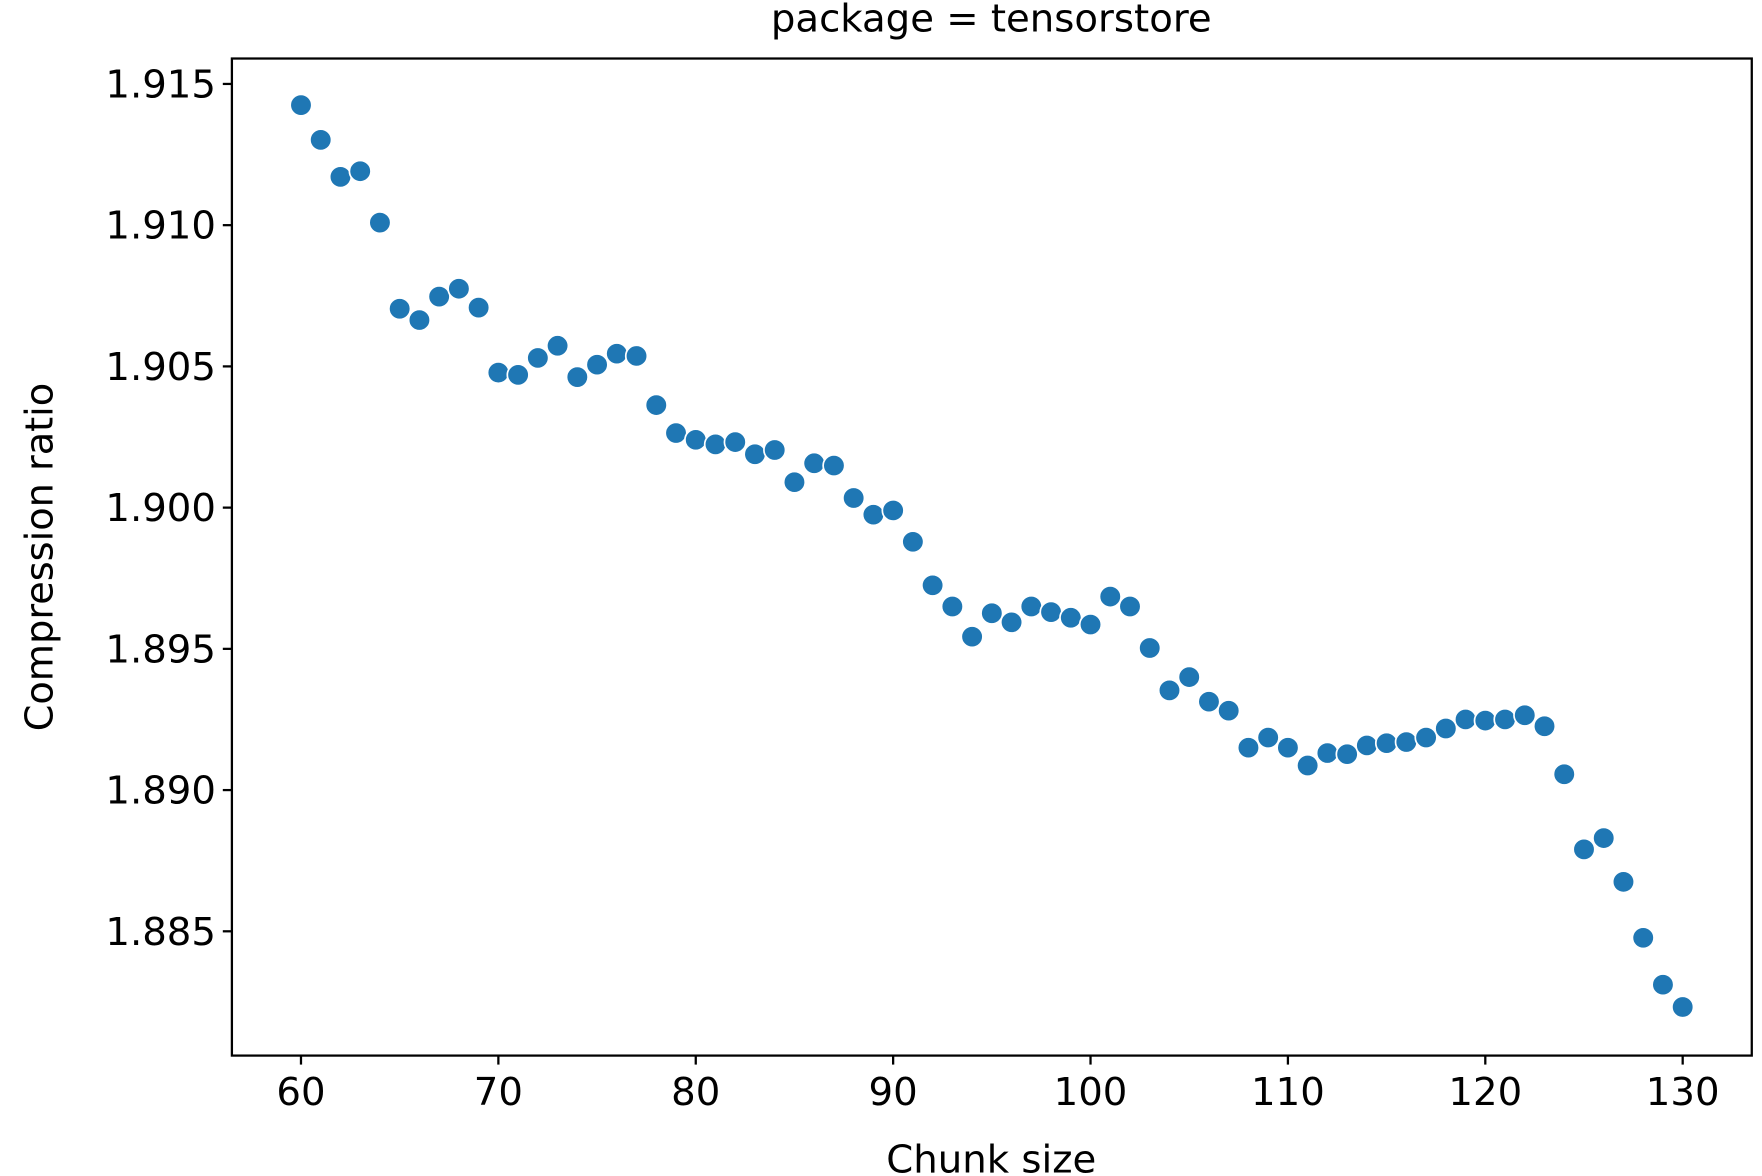 This screenshot has width=1762, height=1176. I want to click on y-tick-label: 1.915, so click(160, 85).